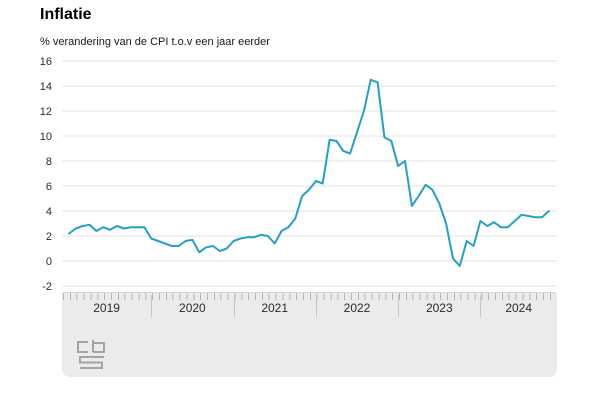 The height and width of the screenshot is (400, 600). Describe the element at coordinates (106, 308) in the screenshot. I see `year-label-2019: 2019` at that location.